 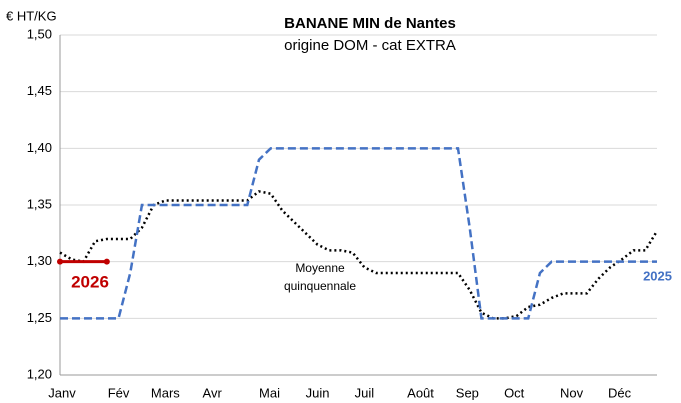 What do you see at coordinates (31, 15) in the screenshot?
I see `y-axis-label: € HT/KG` at bounding box center [31, 15].